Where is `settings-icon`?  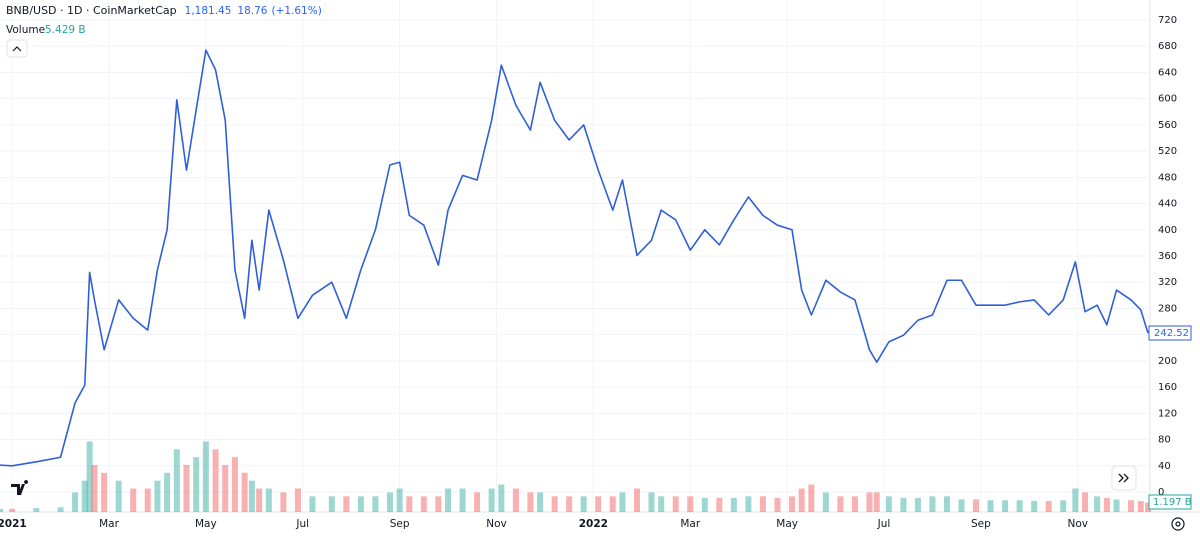
settings-icon is located at coordinates (1178, 524).